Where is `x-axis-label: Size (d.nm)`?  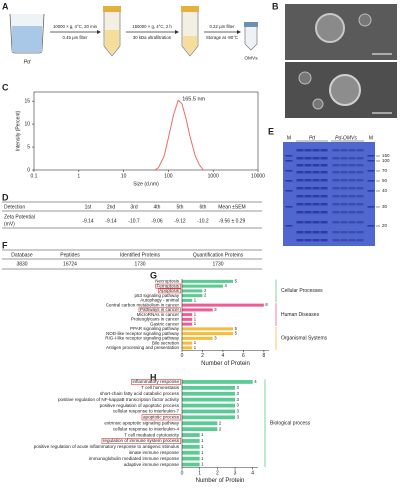 x-axis-label: Size (d.nm) is located at coordinates (146, 184).